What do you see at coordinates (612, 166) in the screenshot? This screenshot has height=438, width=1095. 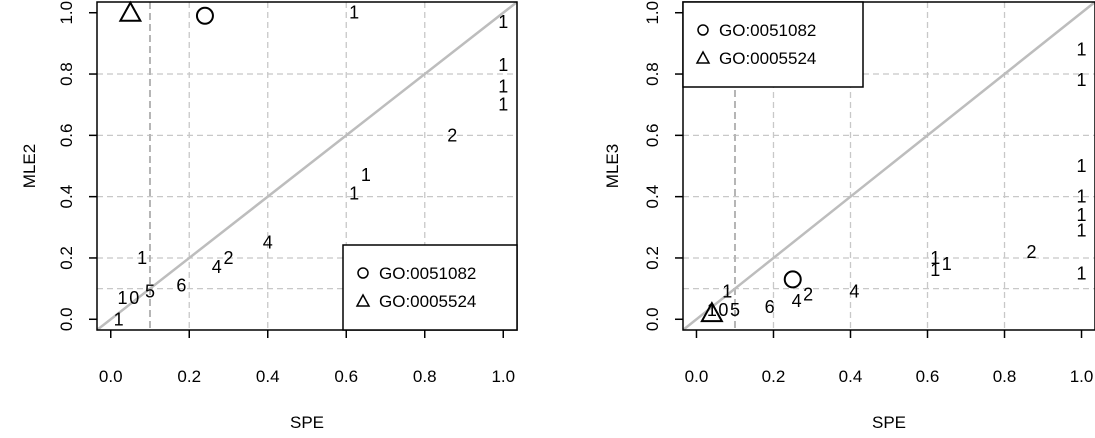 I see `y-axis-title: MLE3` at bounding box center [612, 166].